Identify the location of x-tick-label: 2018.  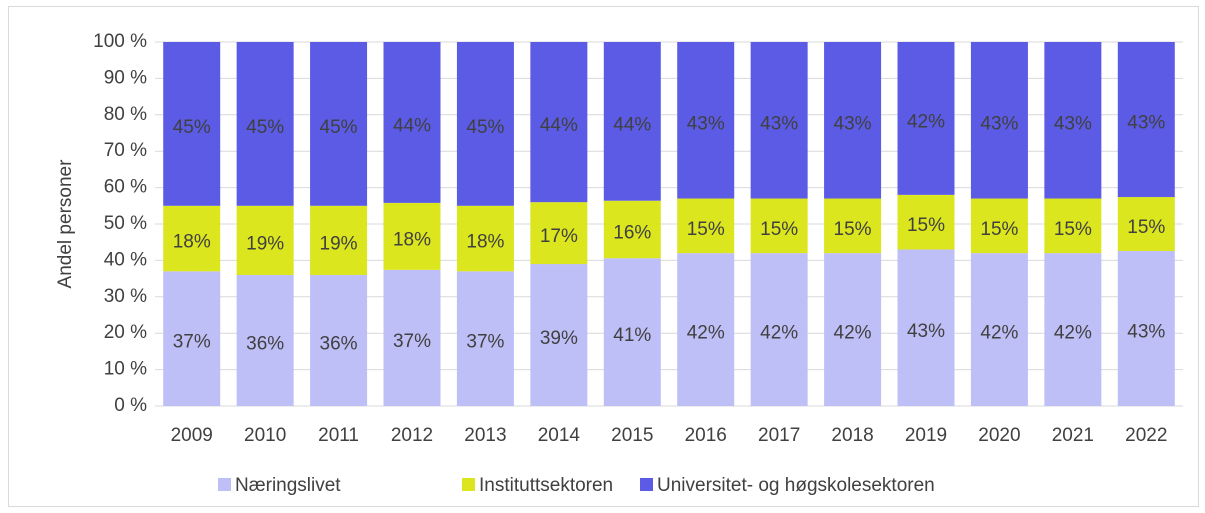
(852, 435).